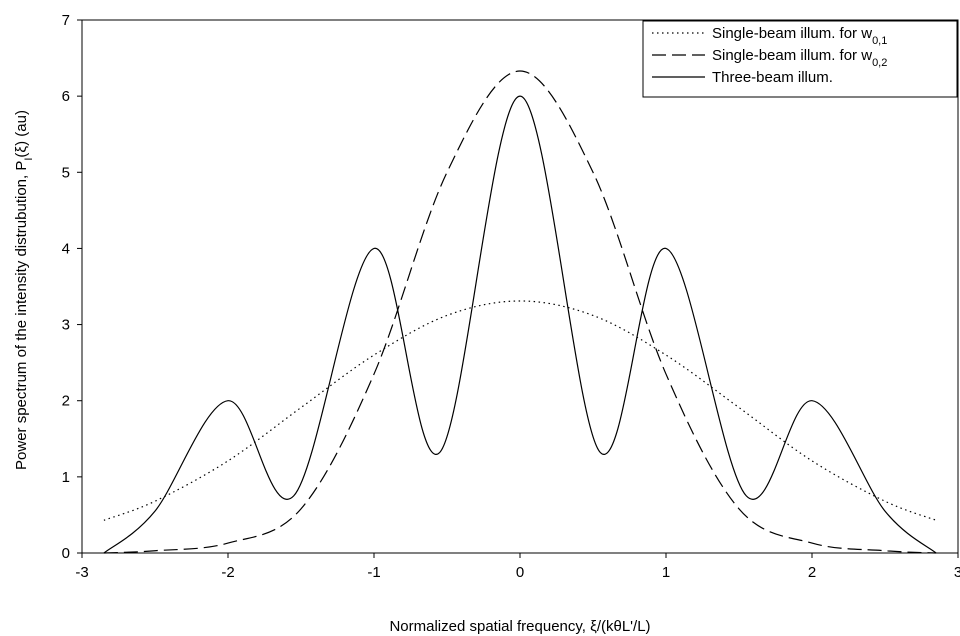 This screenshot has width=960, height=636. Describe the element at coordinates (66, 248) in the screenshot. I see `y-tick-label: 4` at that location.